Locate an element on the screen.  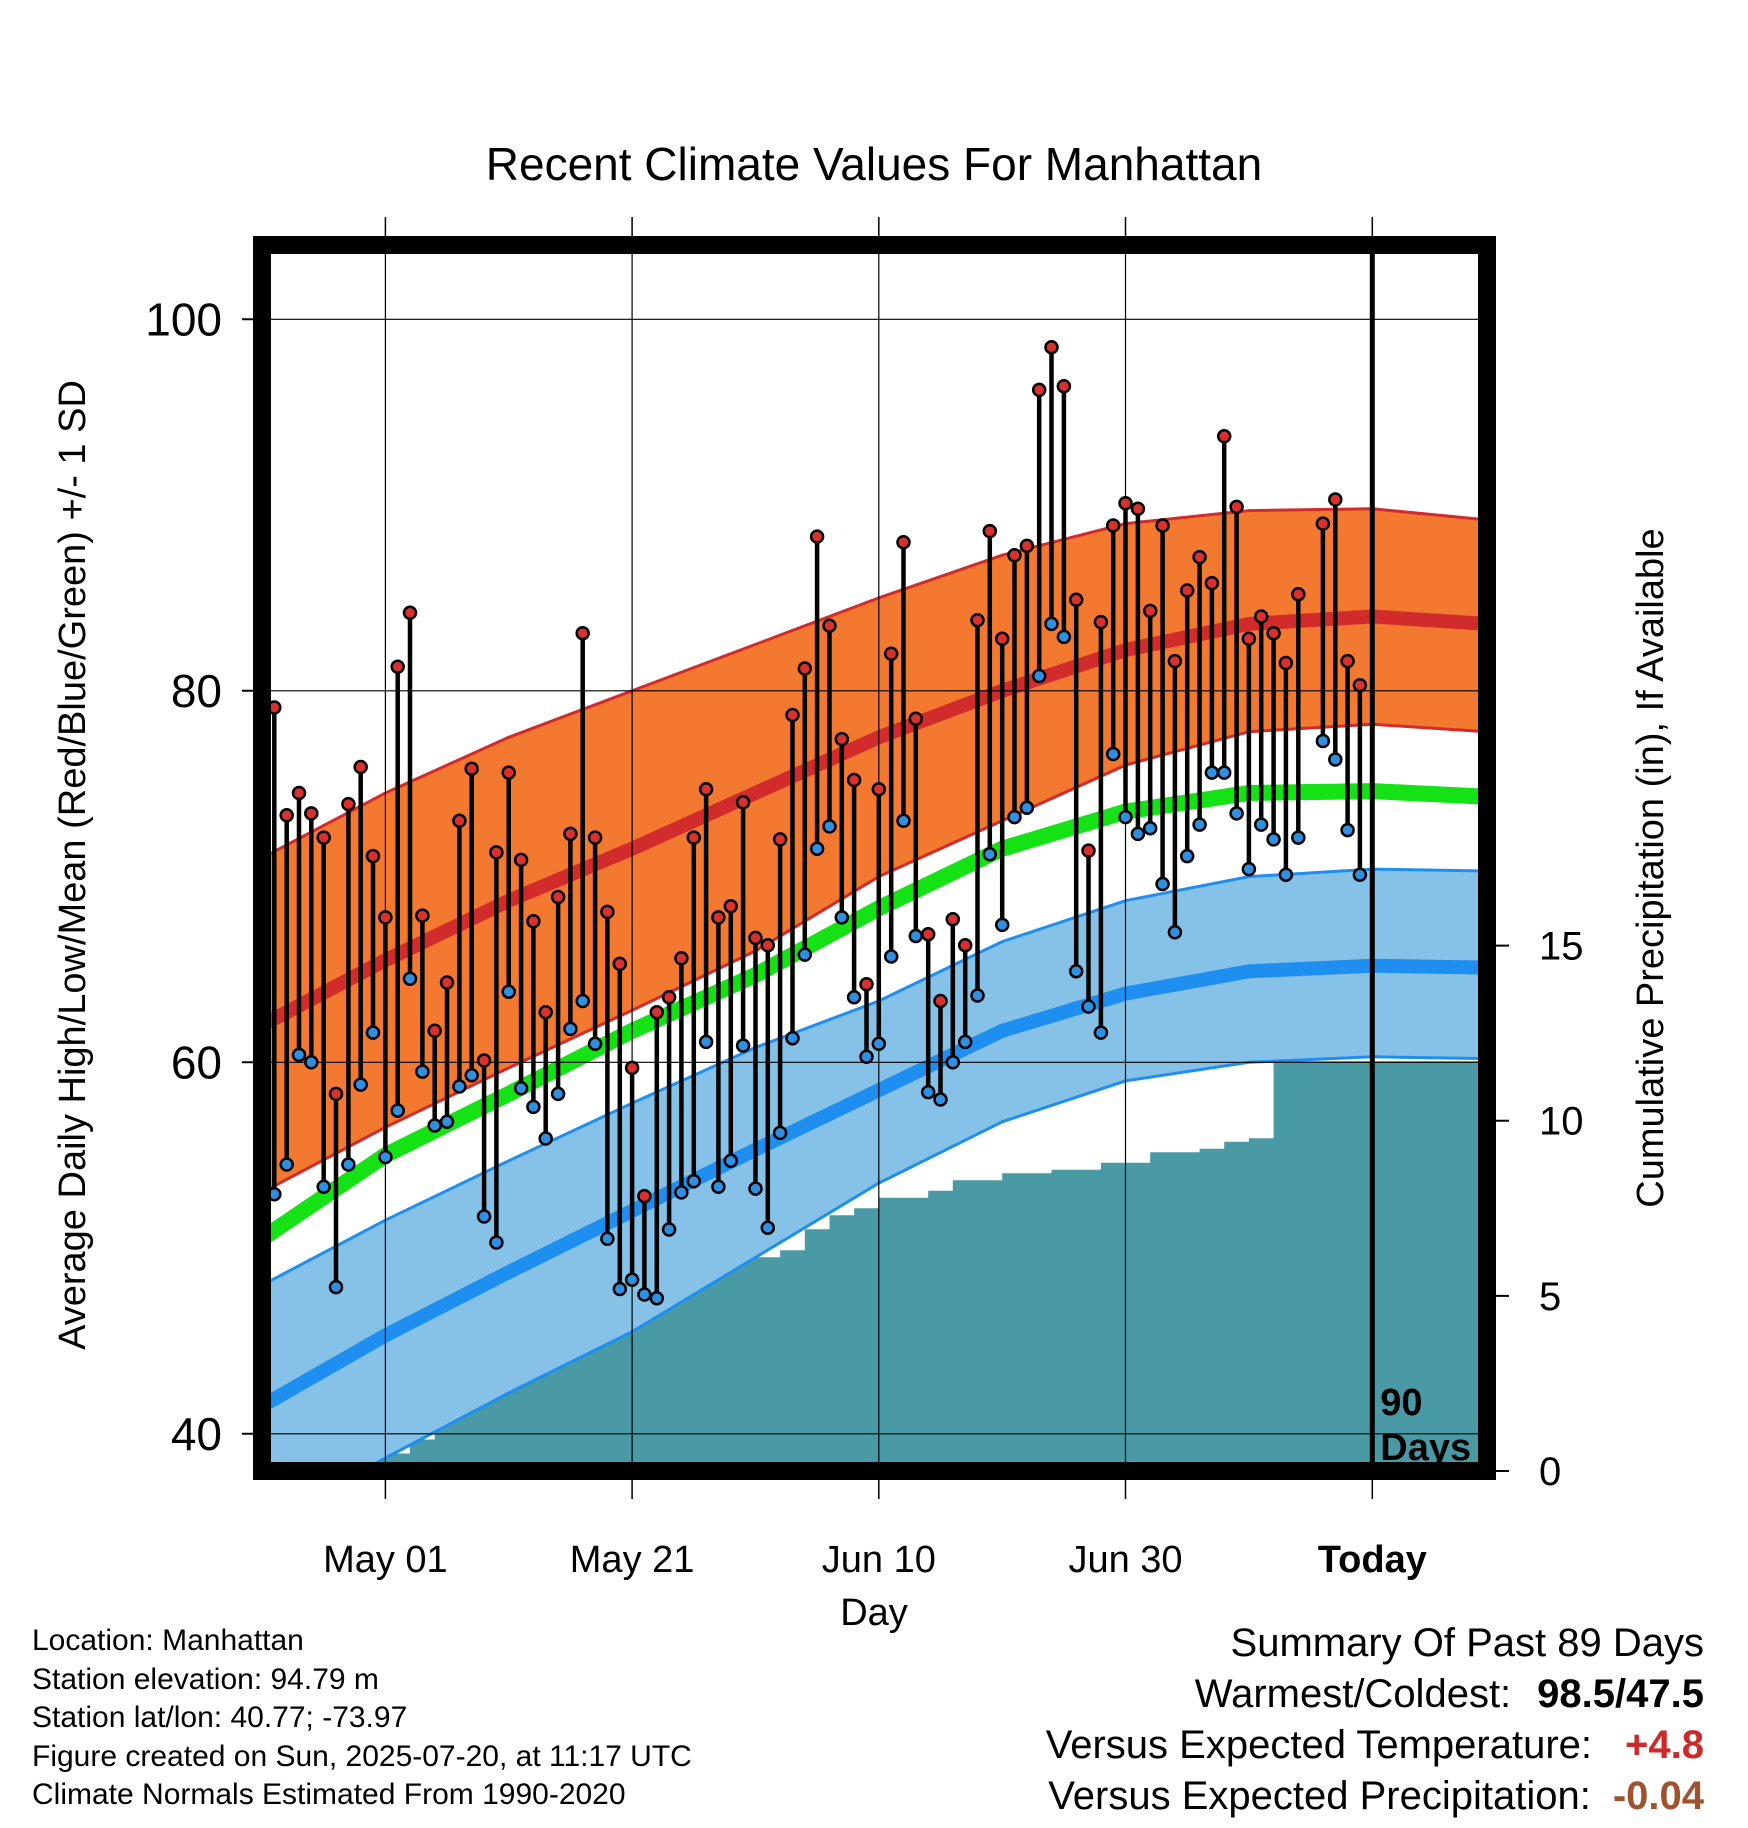
warm-cold-label: Warmest/Coldest: is located at coordinates (1353, 1694).